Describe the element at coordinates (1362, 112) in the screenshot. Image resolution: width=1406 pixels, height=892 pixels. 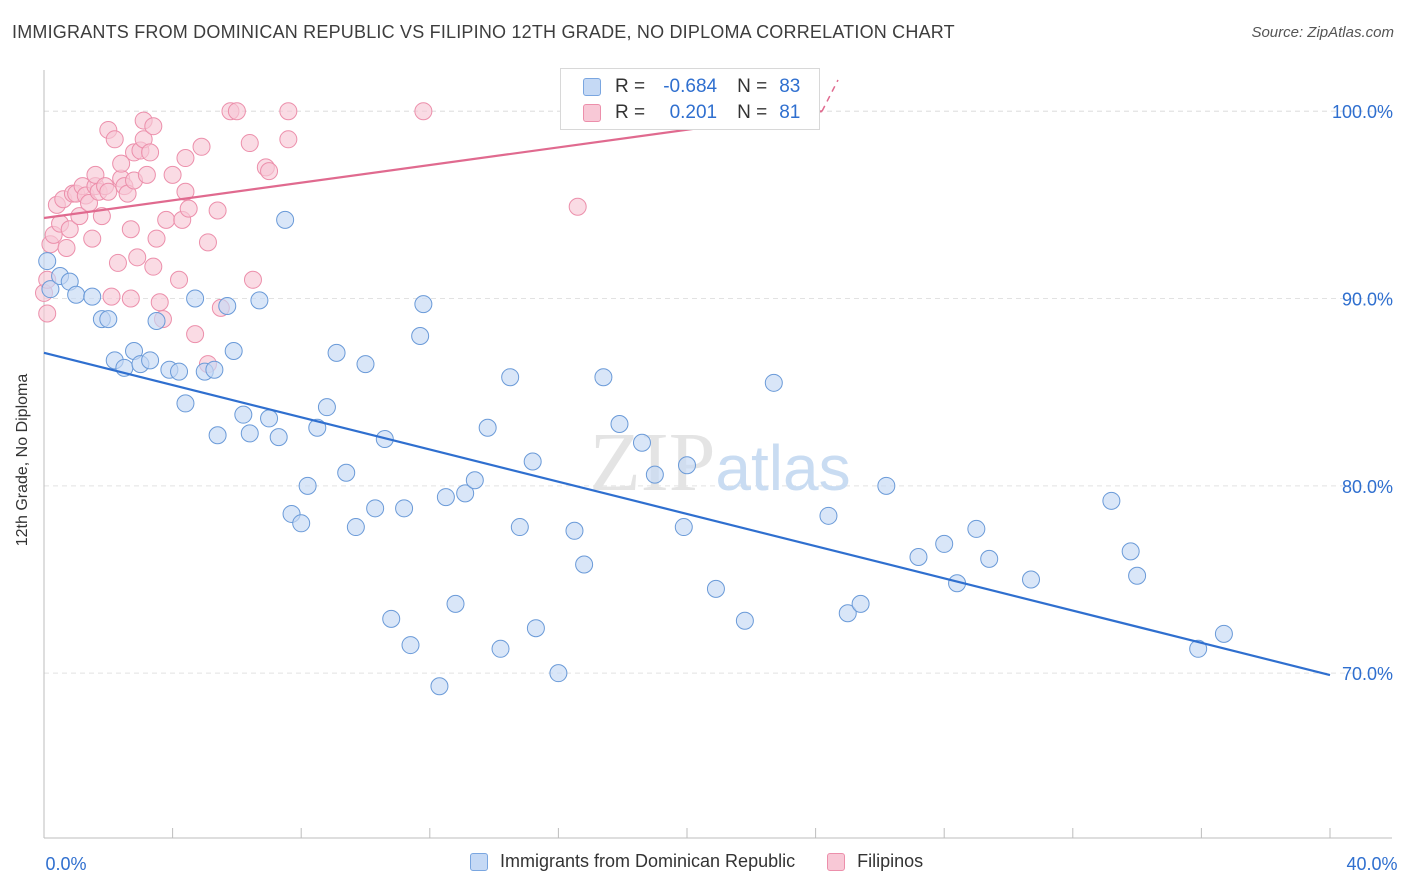
I see `y-tick-label: 100.0%` at that location.